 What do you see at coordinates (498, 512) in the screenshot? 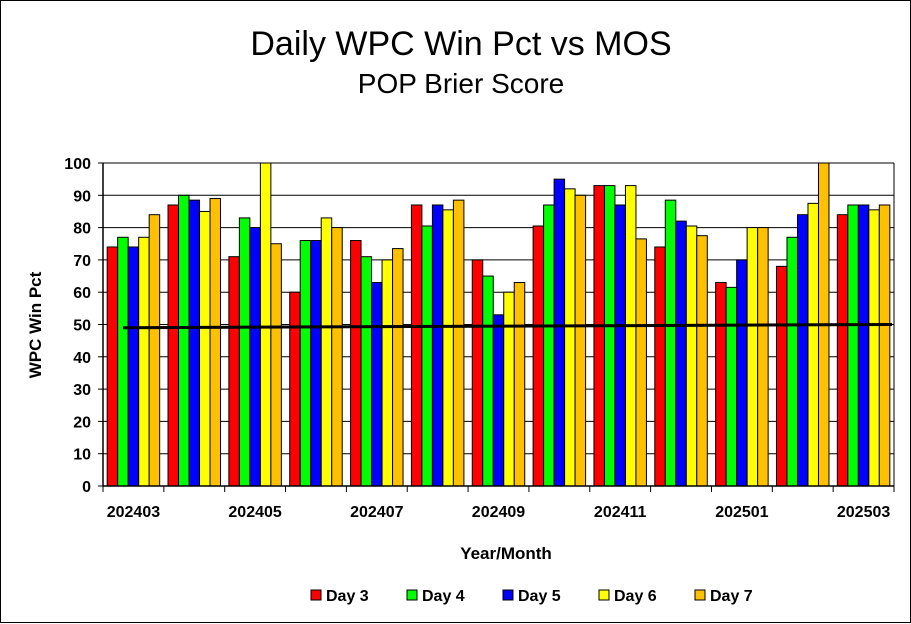
I see `x-tick-label: 202409` at bounding box center [498, 512].